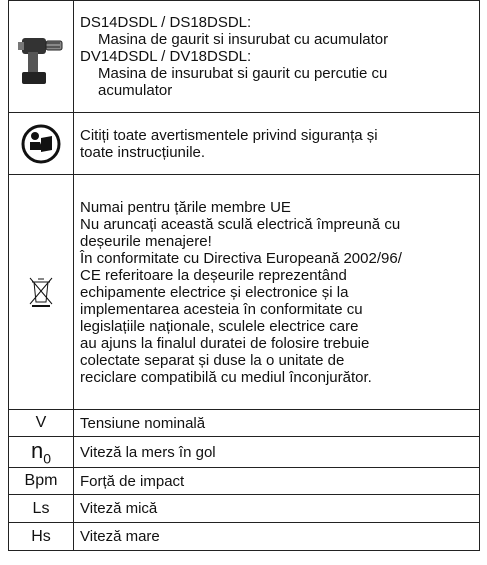 This screenshot has height=565, width=487. I want to click on read-manual-icon, so click(41, 143).